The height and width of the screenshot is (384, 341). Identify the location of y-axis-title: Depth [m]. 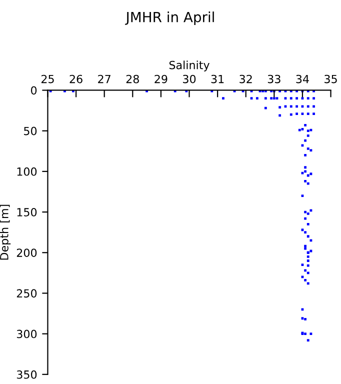
(5, 232).